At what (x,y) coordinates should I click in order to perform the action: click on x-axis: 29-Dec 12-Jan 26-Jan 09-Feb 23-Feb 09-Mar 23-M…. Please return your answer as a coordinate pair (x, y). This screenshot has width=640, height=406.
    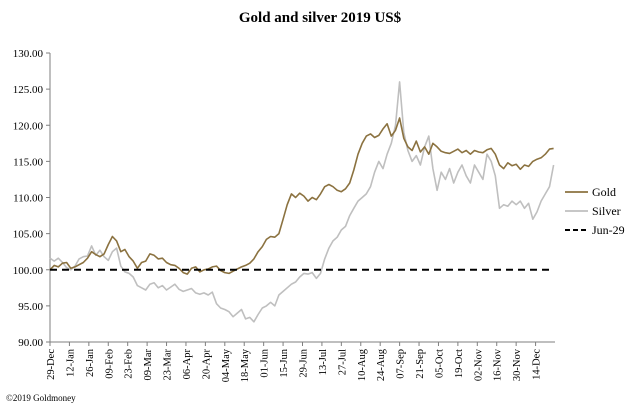
    Looking at the image, I should click on (300, 361).